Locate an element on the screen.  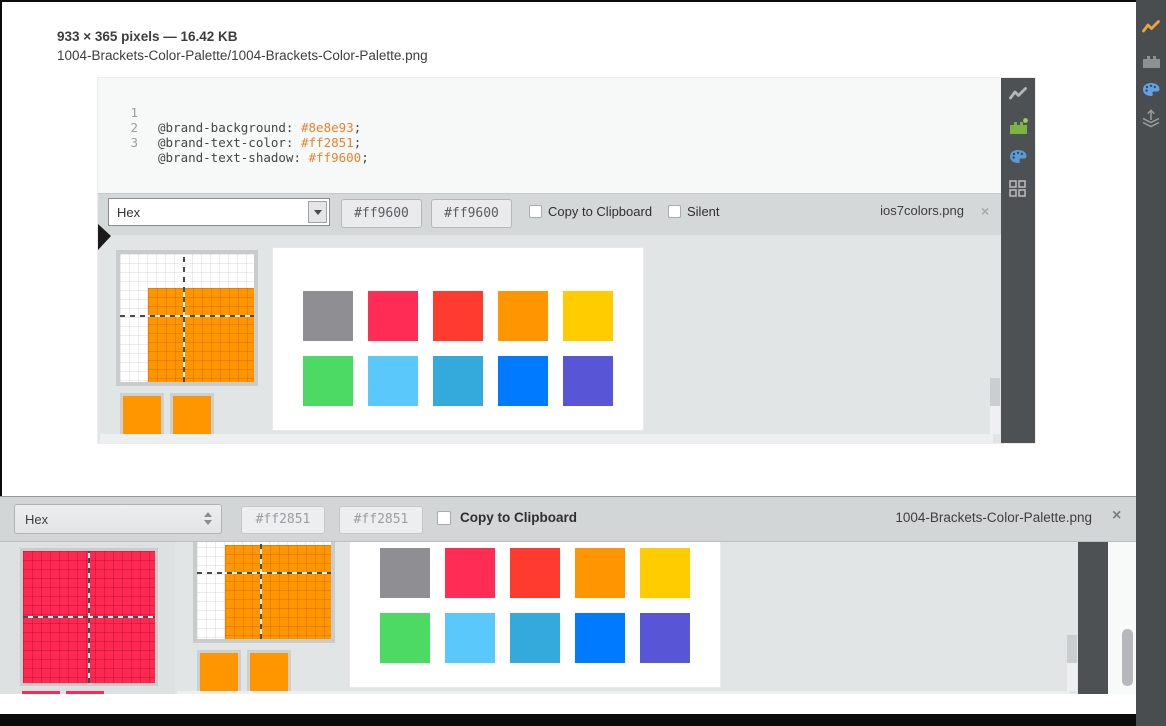
statusbar-strip is located at coordinates (568, 704).